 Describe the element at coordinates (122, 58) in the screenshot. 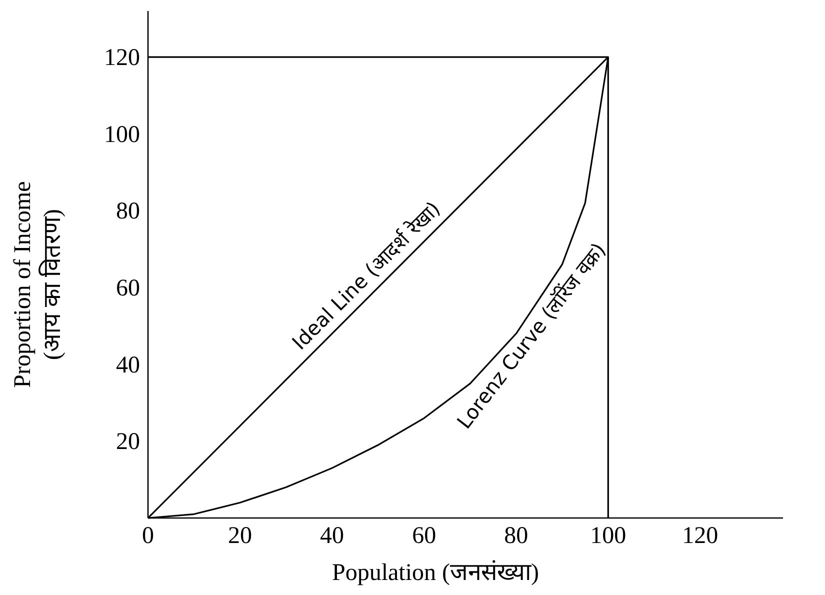

I see `y-tick-label: 120` at that location.